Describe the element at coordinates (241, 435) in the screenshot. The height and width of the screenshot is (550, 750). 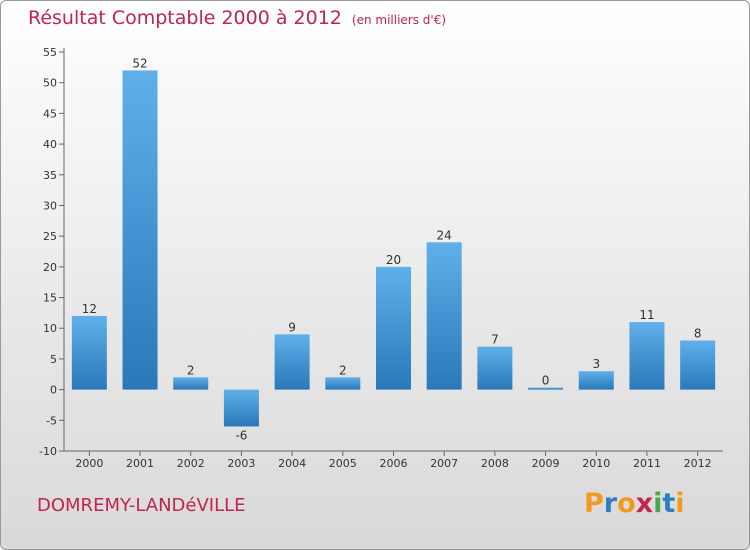
I see `data-label: -6` at that location.